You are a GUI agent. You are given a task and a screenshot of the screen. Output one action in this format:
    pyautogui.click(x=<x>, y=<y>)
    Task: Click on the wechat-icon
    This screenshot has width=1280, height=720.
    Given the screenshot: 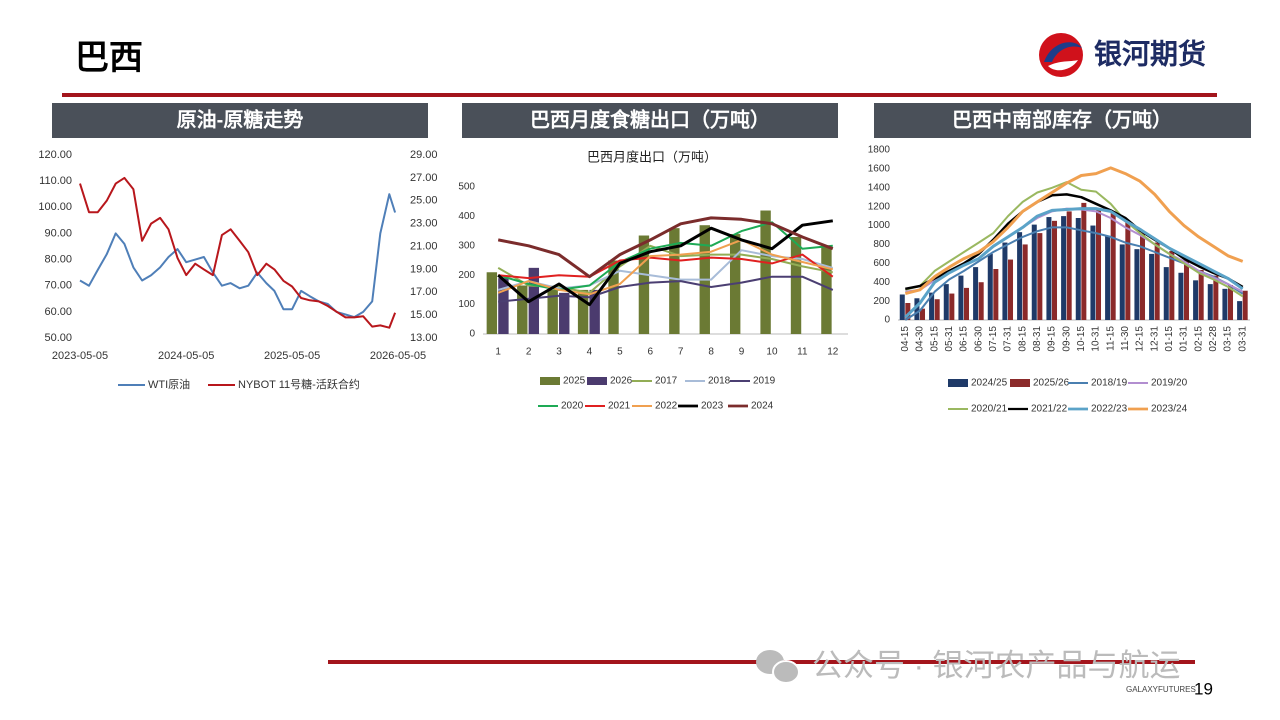 What is the action you would take?
    pyautogui.click(x=778, y=667)
    